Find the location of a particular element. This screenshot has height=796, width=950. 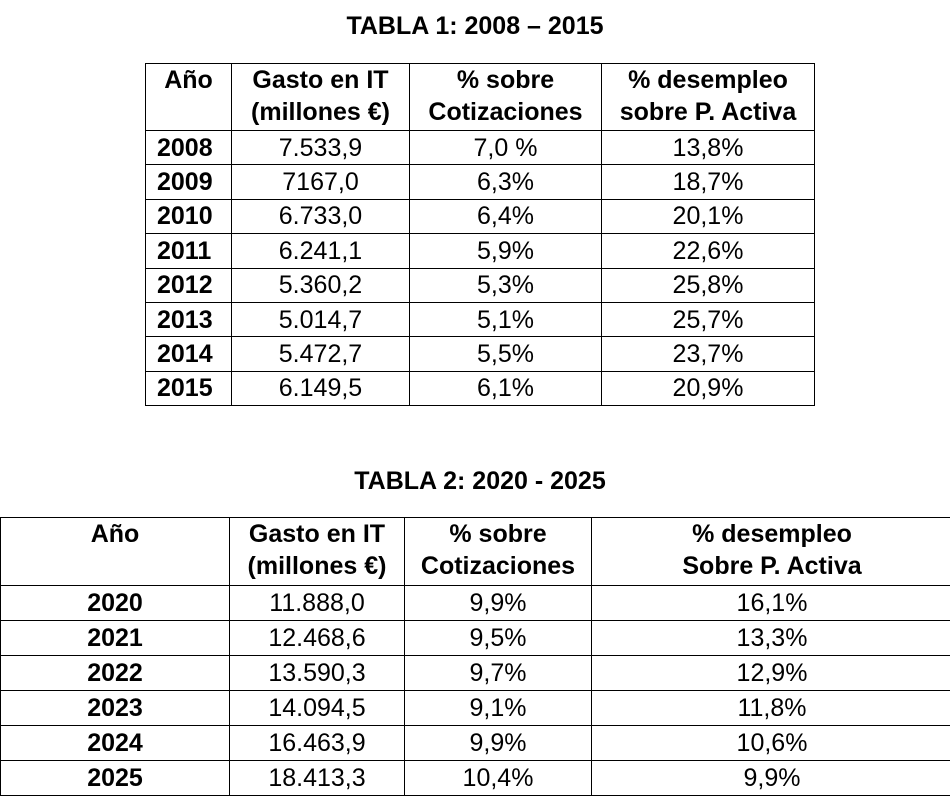

spend-cell: 5.472,7 is located at coordinates (321, 354).